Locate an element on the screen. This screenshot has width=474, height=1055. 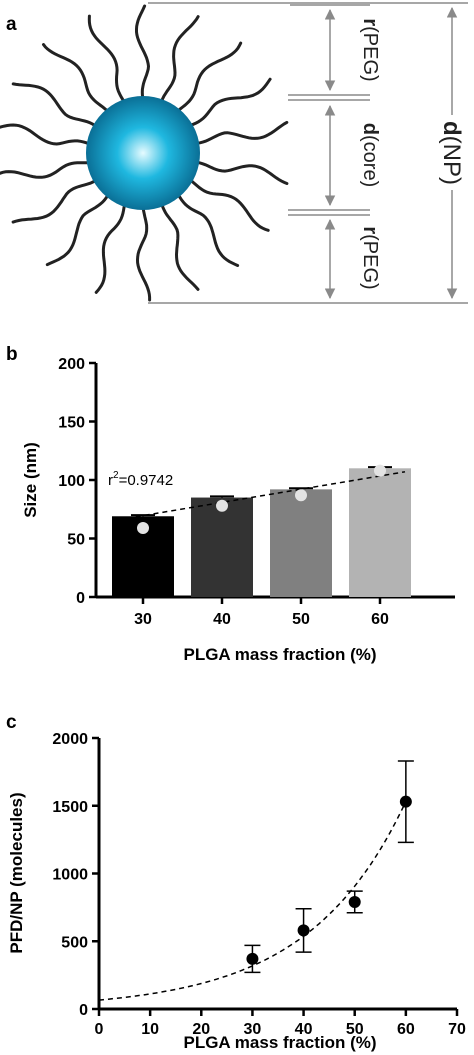
y-tick-label: 1500 is located at coordinates (70, 807).